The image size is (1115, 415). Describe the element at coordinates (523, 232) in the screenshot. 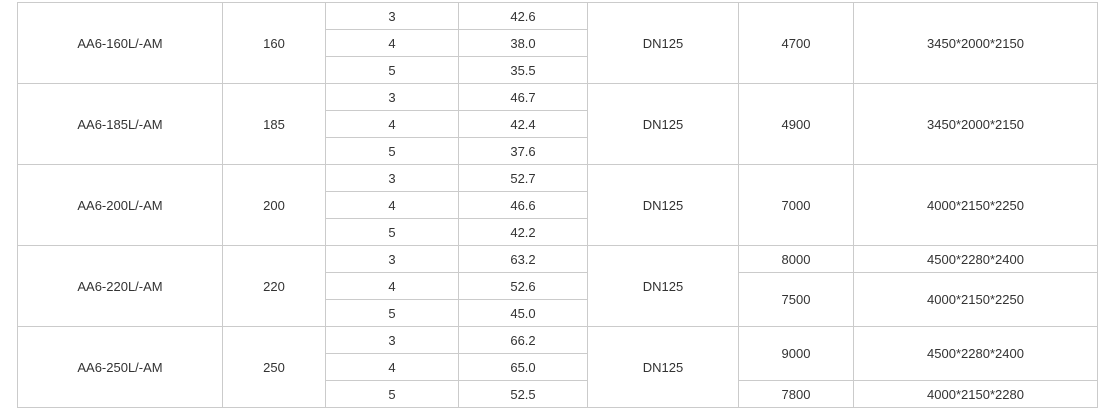

I see `value-cell: 42.2` at that location.